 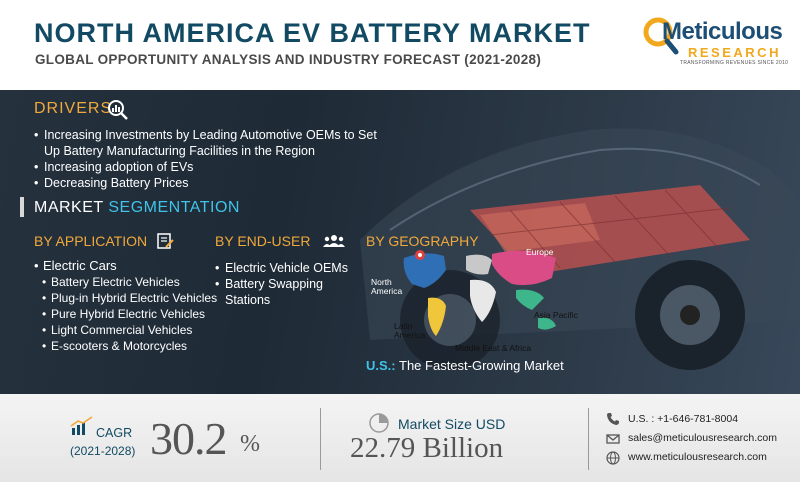 What do you see at coordinates (613, 439) in the screenshot?
I see `email-icon` at bounding box center [613, 439].